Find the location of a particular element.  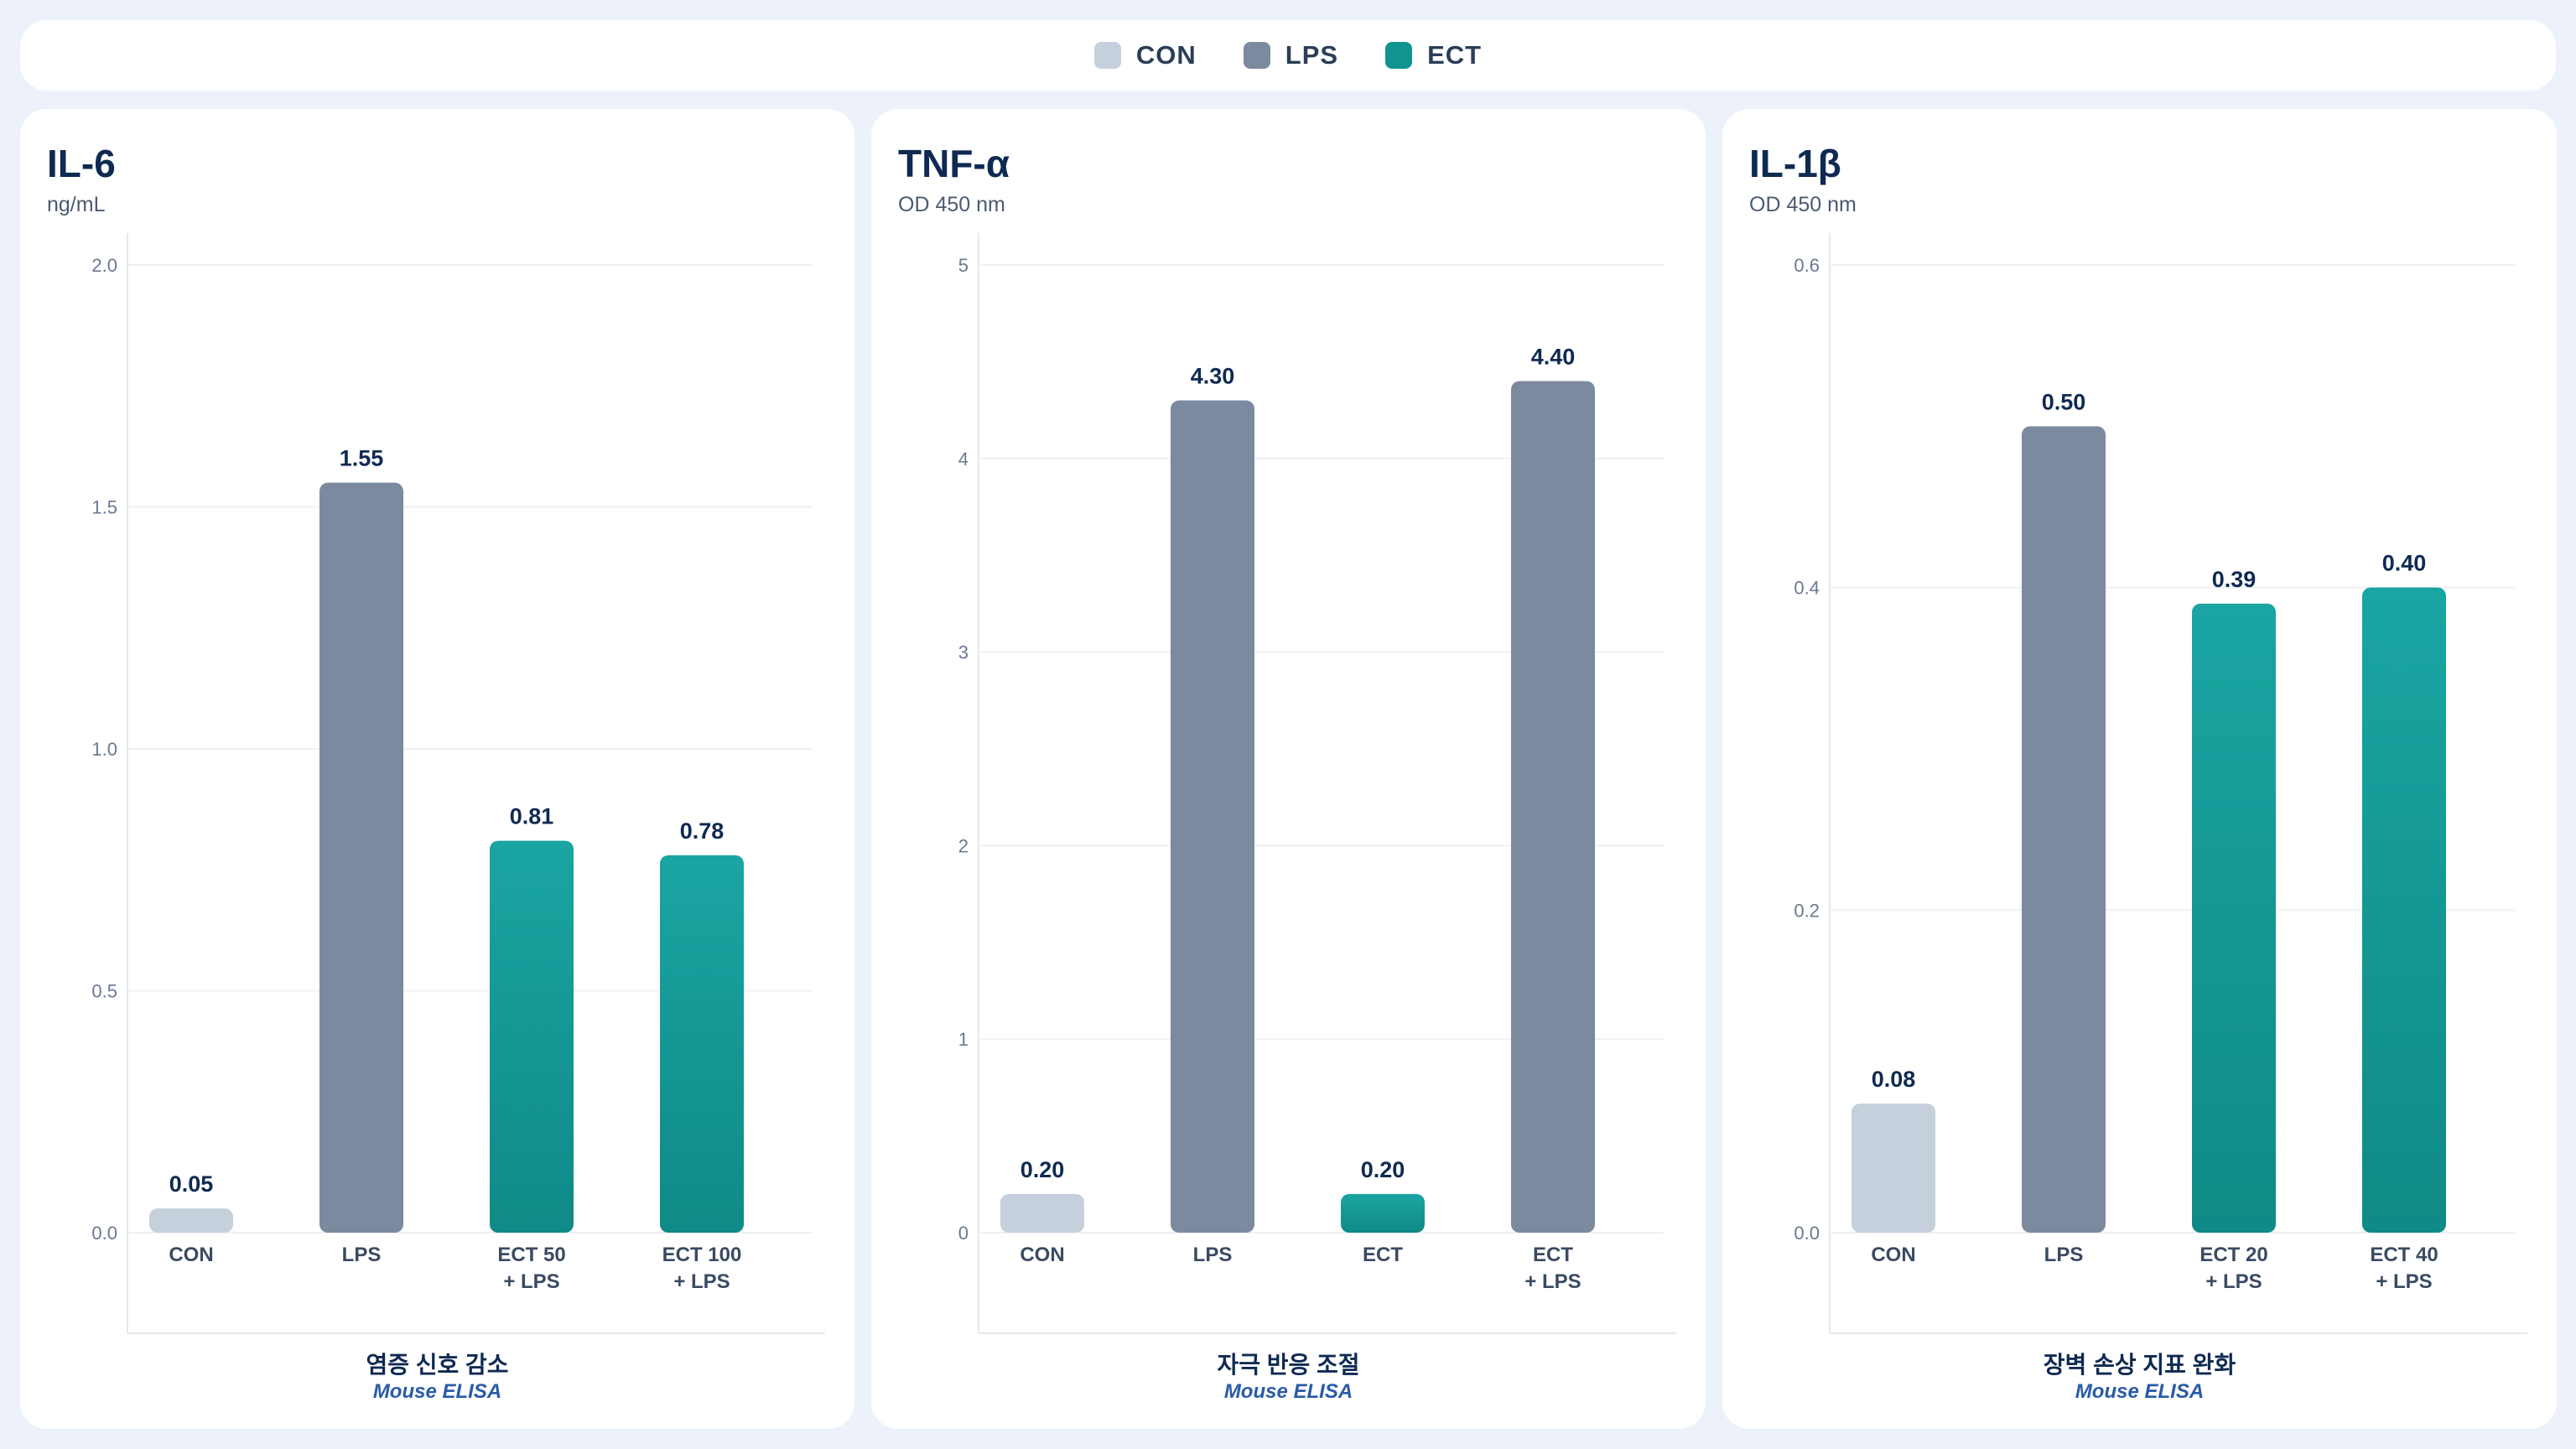

x-tick-label: ECT 40 is located at coordinates (2404, 1255).